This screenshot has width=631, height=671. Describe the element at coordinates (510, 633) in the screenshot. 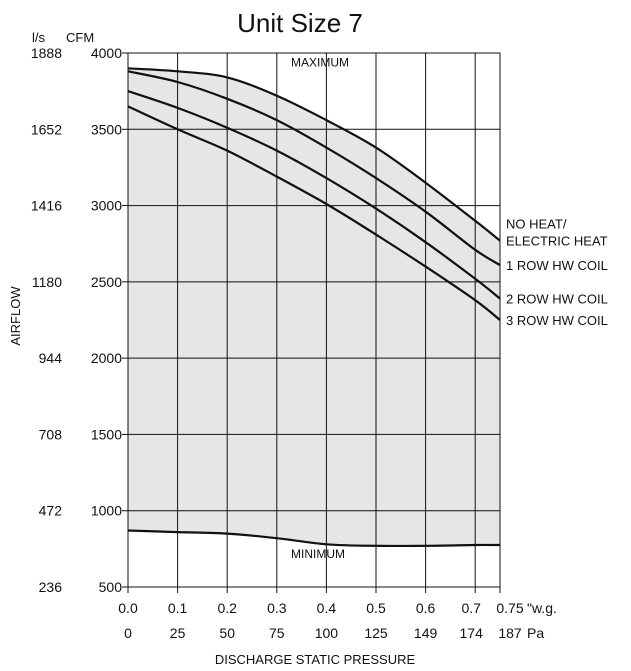

I see `x-tick-label-pa: 187` at that location.